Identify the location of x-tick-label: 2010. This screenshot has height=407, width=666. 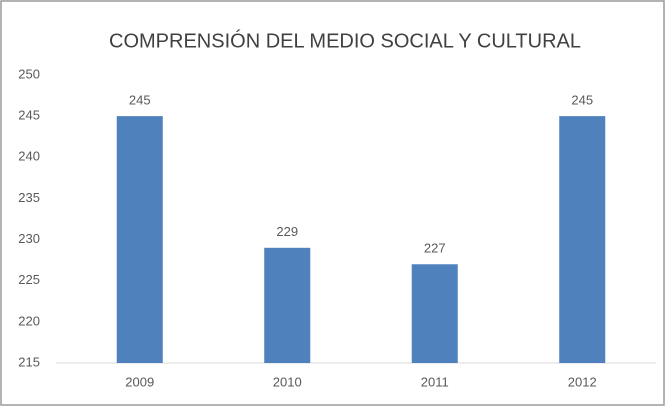
(287, 381).